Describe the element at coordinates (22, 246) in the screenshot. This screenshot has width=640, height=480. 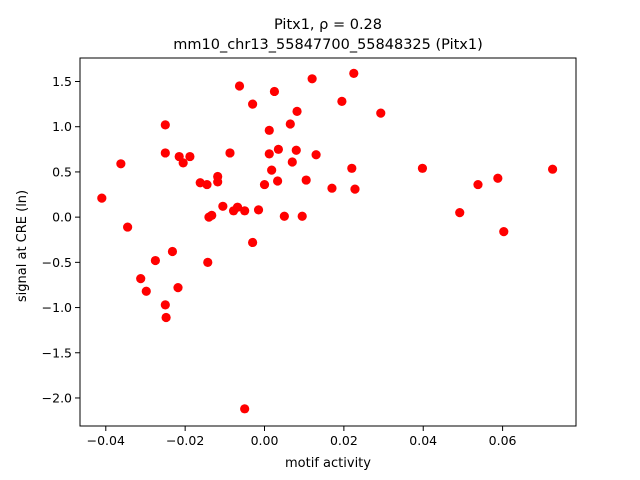
I see `y-axis-label: signal at CRE (ln)` at that location.